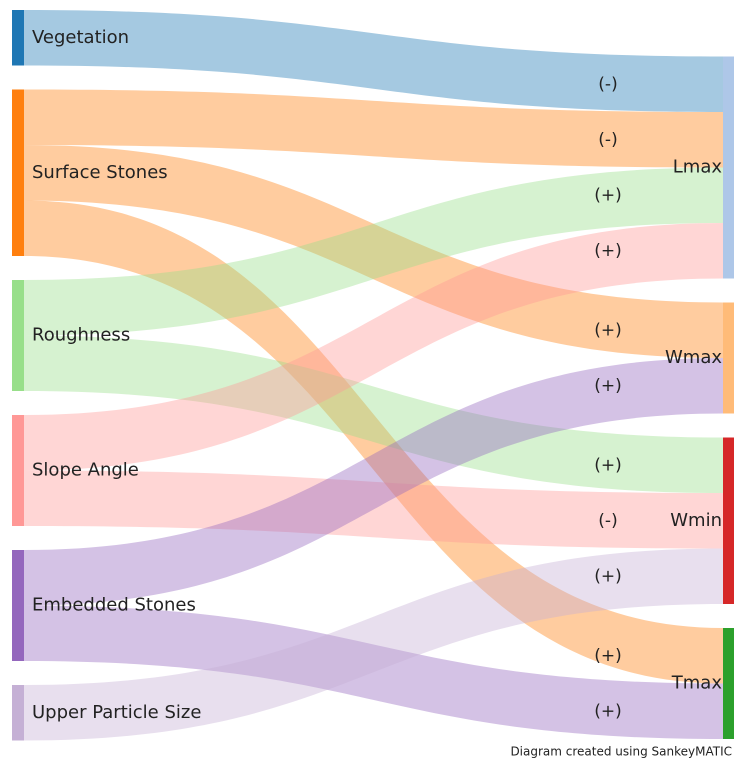 This screenshot has height=762, width=734. Describe the element at coordinates (80, 37) in the screenshot. I see `node-label: Vegetation` at that location.